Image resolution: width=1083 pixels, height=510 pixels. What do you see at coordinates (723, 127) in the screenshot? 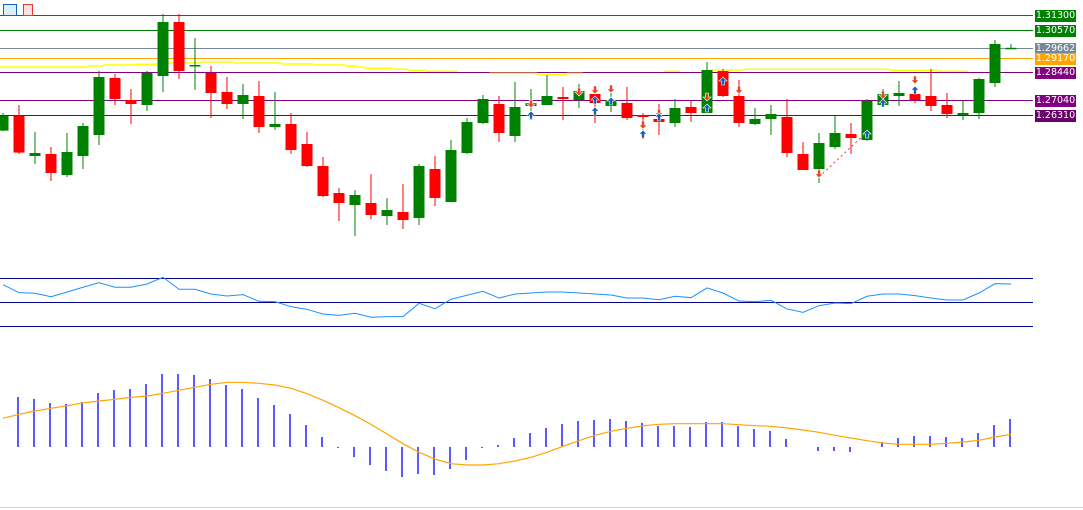
I see `signal-arrows` at bounding box center [723, 127].